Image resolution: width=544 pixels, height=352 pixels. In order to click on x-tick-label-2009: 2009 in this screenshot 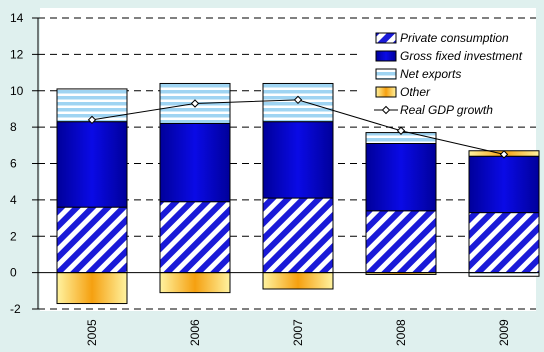, I will do `click(504, 332)`.